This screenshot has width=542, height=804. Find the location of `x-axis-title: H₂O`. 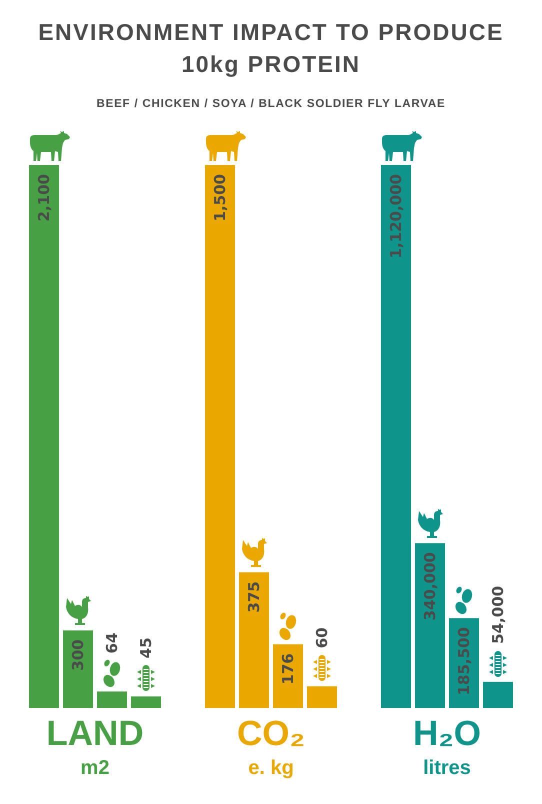

x-axis-title: H₂O is located at coordinates (447, 733).